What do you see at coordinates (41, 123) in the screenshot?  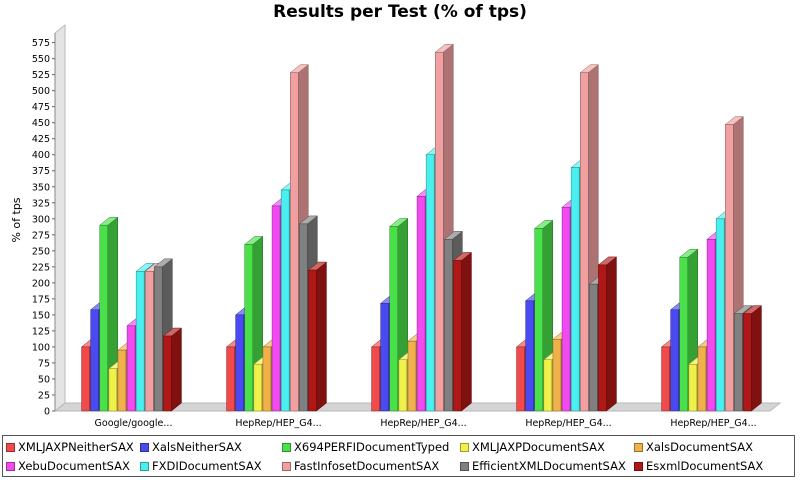 I see `y-tick-label: 450` at bounding box center [41, 123].